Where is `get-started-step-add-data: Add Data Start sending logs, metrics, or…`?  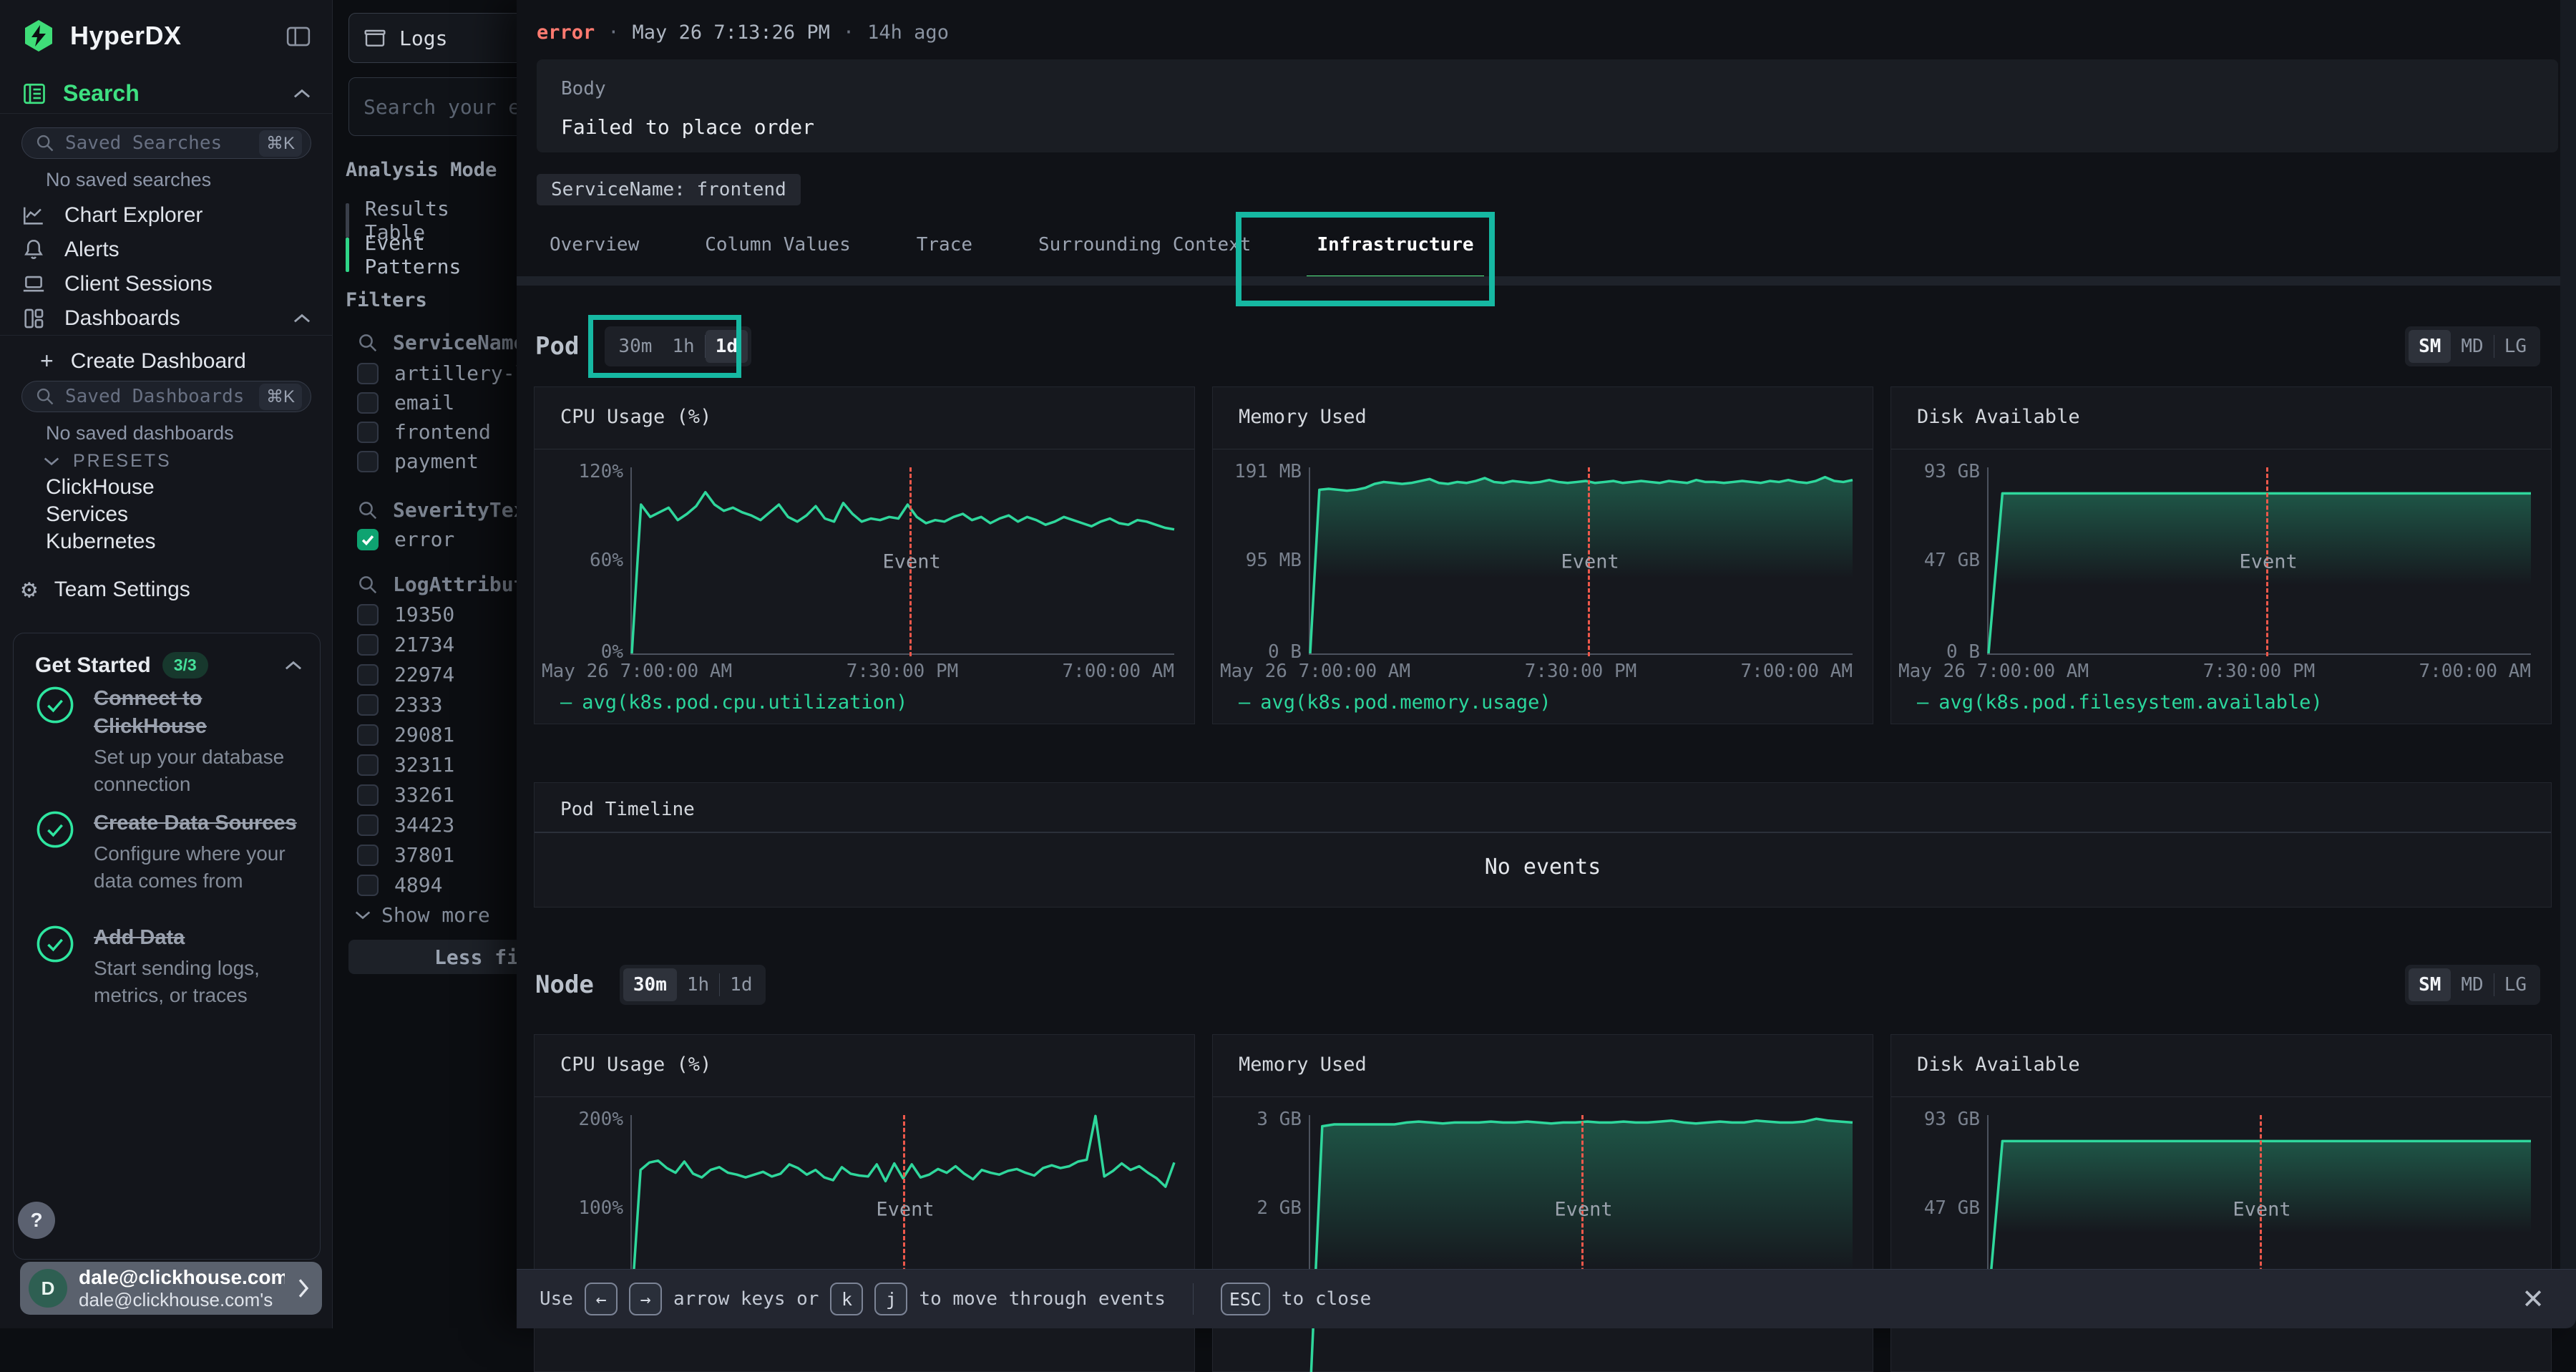 get-started-step-add-data: Add Data Start sending logs, metrics, or… is located at coordinates (168, 967).